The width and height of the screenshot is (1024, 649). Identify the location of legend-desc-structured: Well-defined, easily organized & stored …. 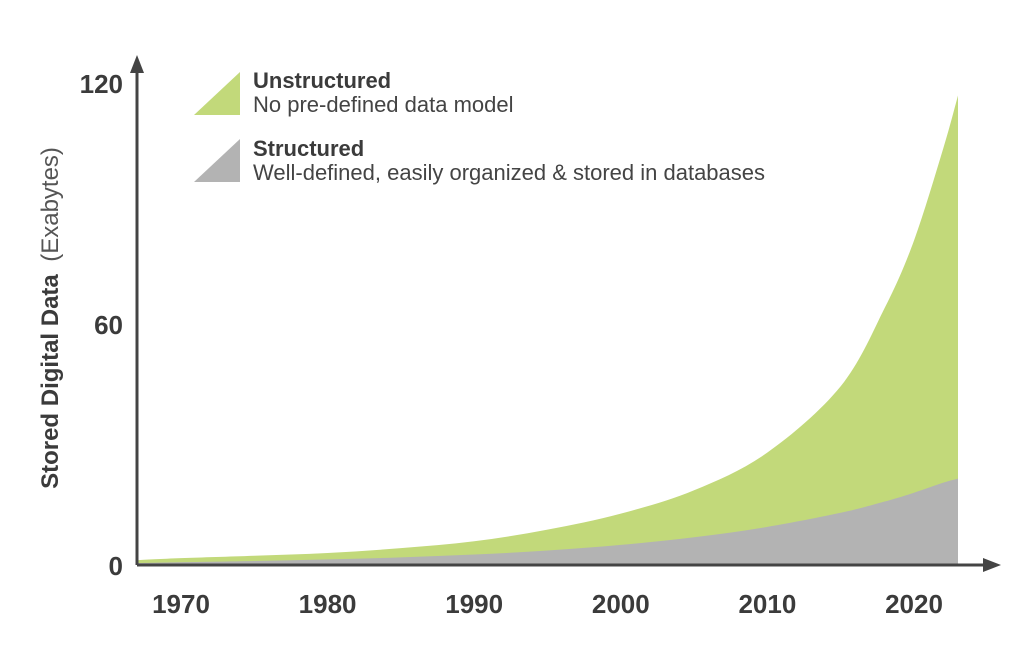
(509, 172).